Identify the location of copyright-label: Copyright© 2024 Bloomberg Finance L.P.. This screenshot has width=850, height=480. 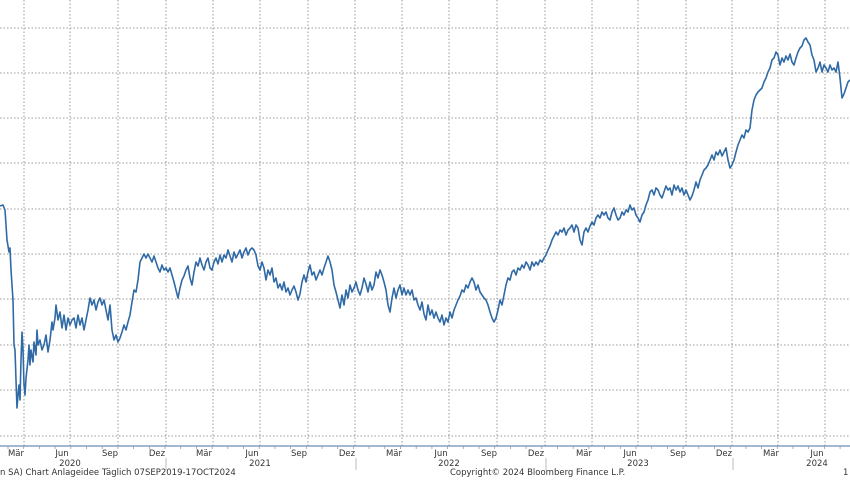
(538, 473).